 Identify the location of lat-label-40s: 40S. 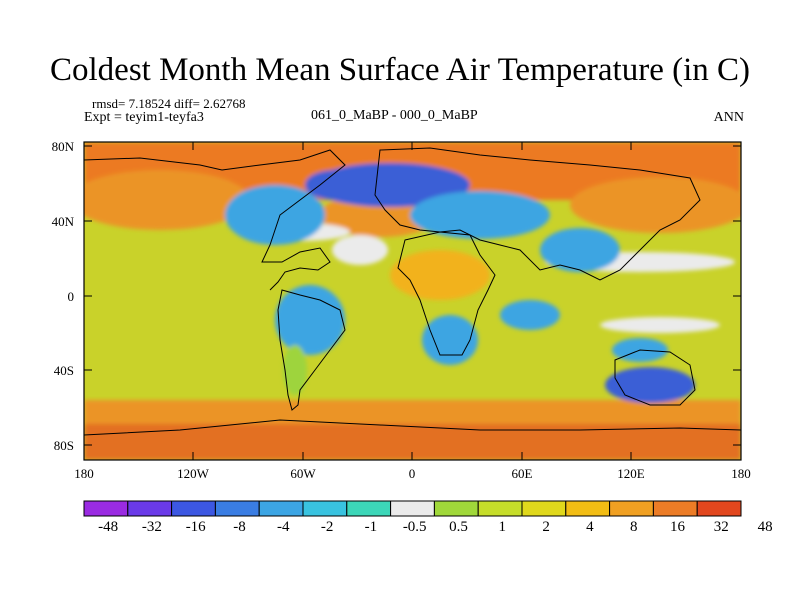
(63, 370).